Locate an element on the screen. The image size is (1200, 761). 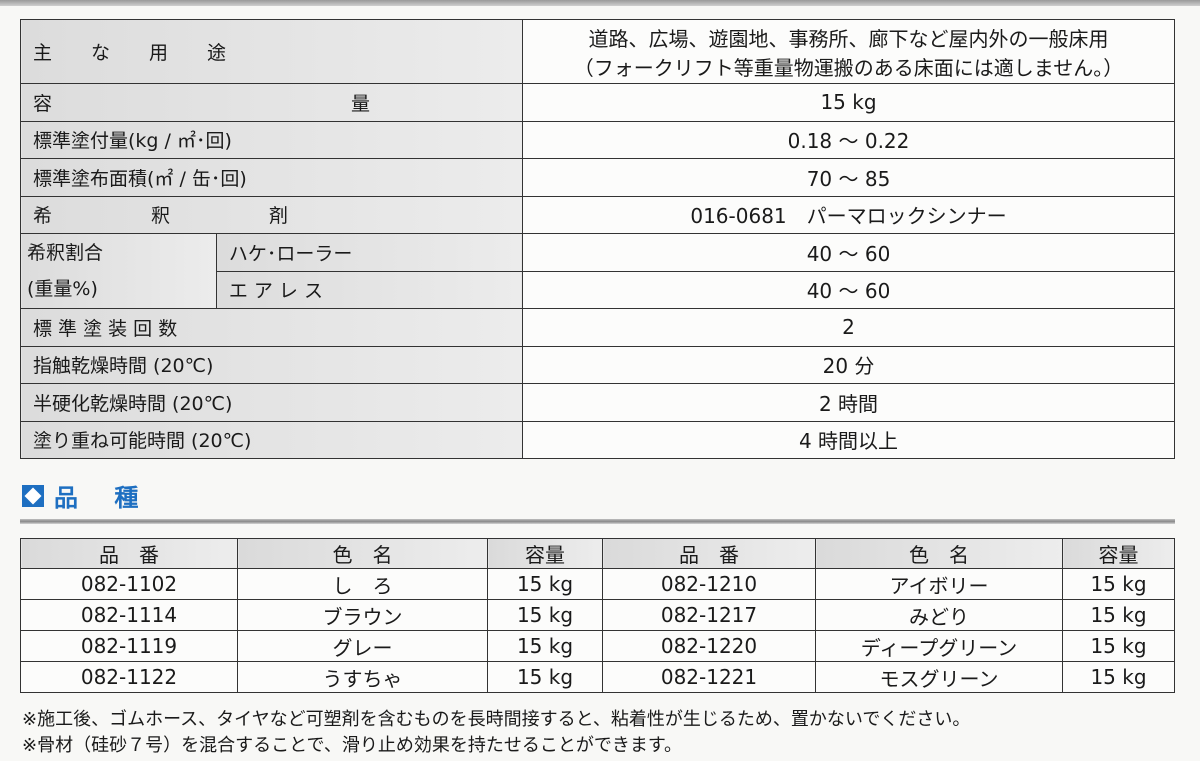
note: ※骨材（硅砂７号）を混合することで、滑り止め効果を持たせることができます。 is located at coordinates (352, 745).